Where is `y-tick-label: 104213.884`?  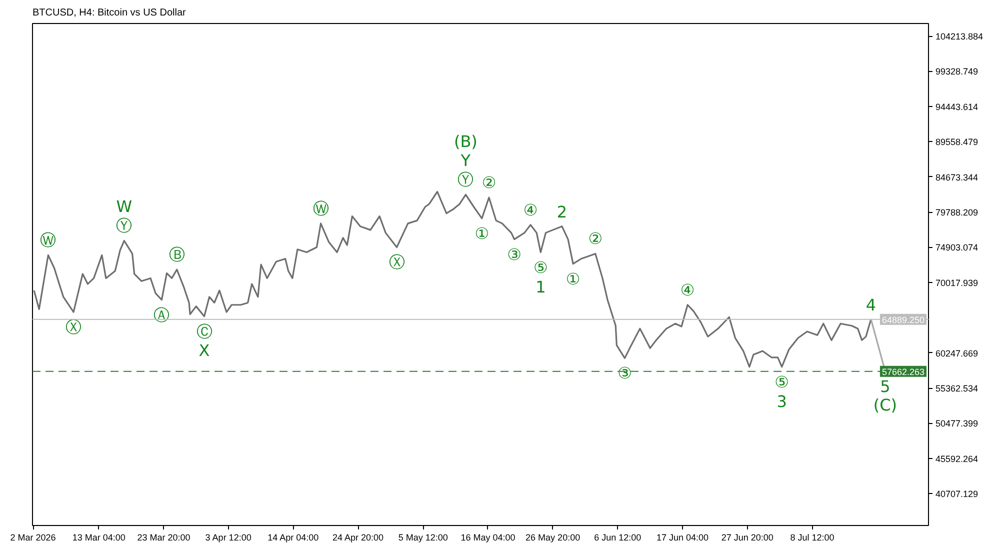 y-tick-label: 104213.884 is located at coordinates (960, 37).